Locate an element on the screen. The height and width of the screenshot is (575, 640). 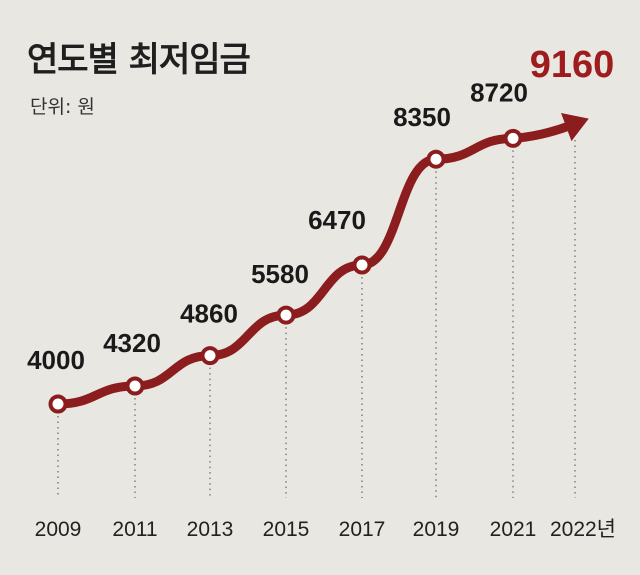
value-label: 6470 is located at coordinates (337, 220).